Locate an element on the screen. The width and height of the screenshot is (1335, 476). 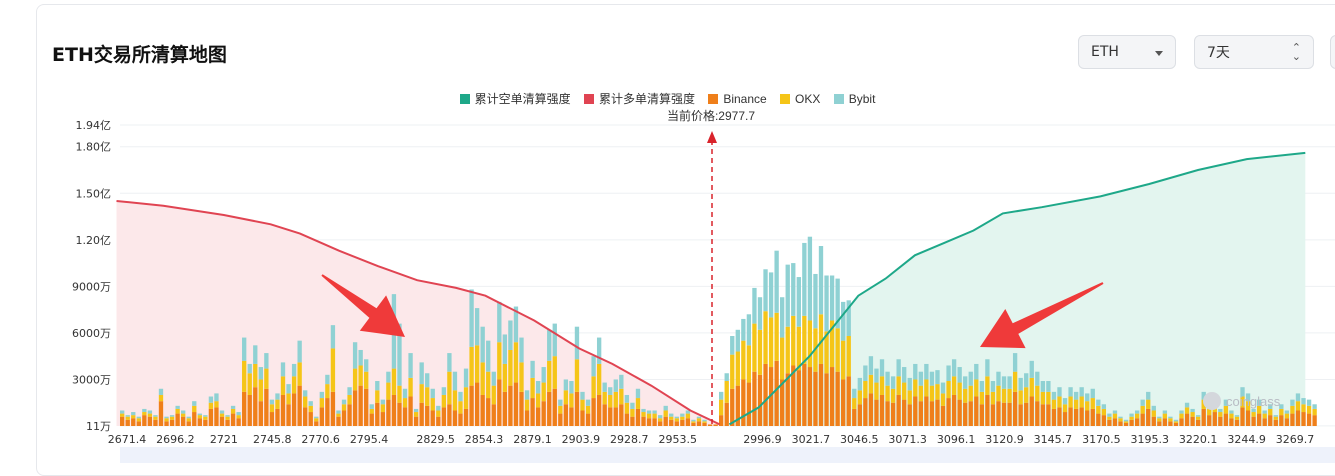
legend-swatch is located at coordinates (785, 99).